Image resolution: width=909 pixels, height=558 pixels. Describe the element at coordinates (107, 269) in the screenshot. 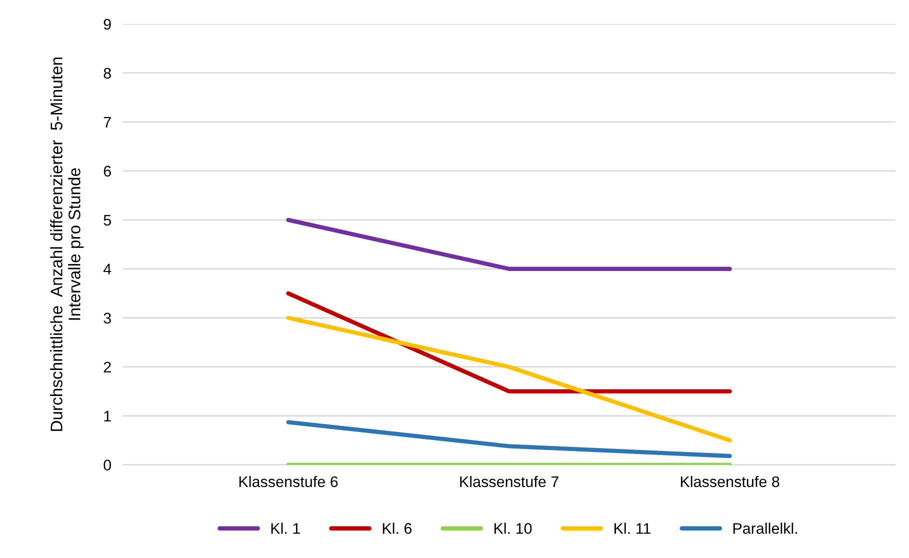

I see `y-tick-label: 4` at that location.